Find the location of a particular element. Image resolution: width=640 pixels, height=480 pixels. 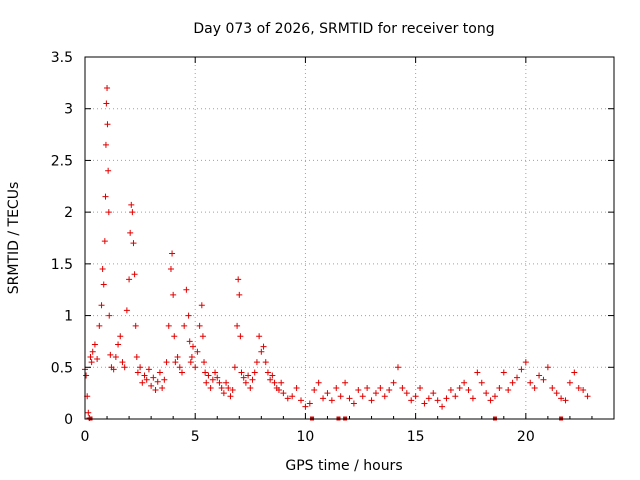

y-tick-label: 1 is located at coordinates (68, 317).